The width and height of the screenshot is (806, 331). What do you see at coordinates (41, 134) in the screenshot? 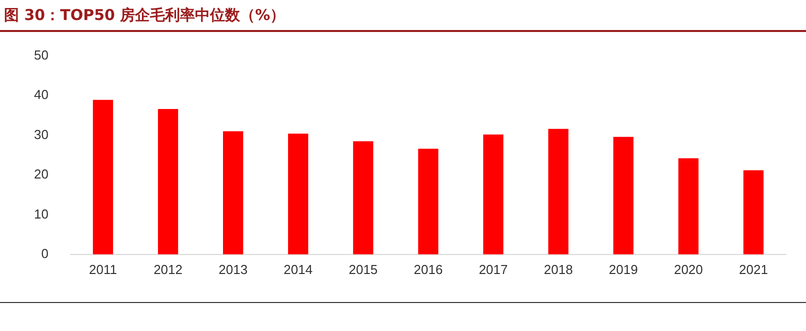
I see `y-tick-label: 30` at bounding box center [41, 134].